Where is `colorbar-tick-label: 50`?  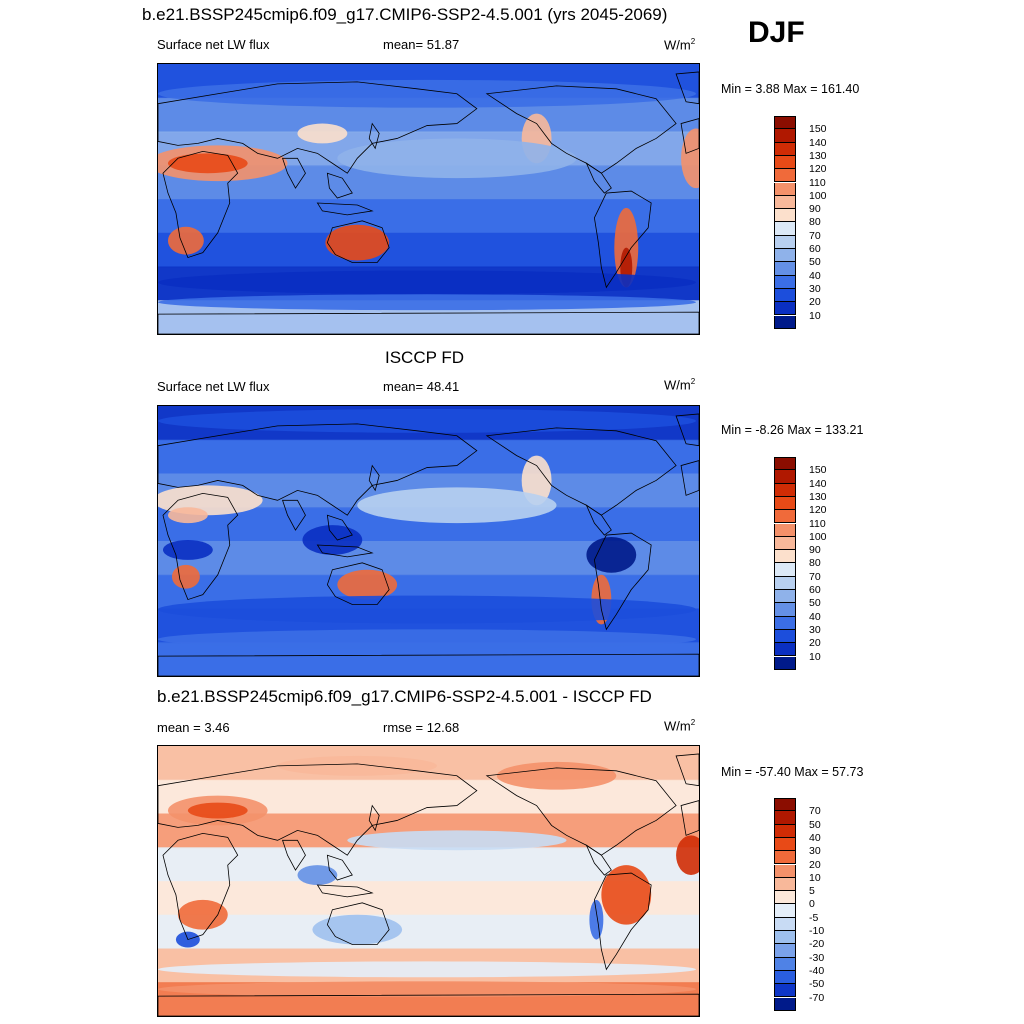 colorbar-tick-label: 50 is located at coordinates (815, 262).